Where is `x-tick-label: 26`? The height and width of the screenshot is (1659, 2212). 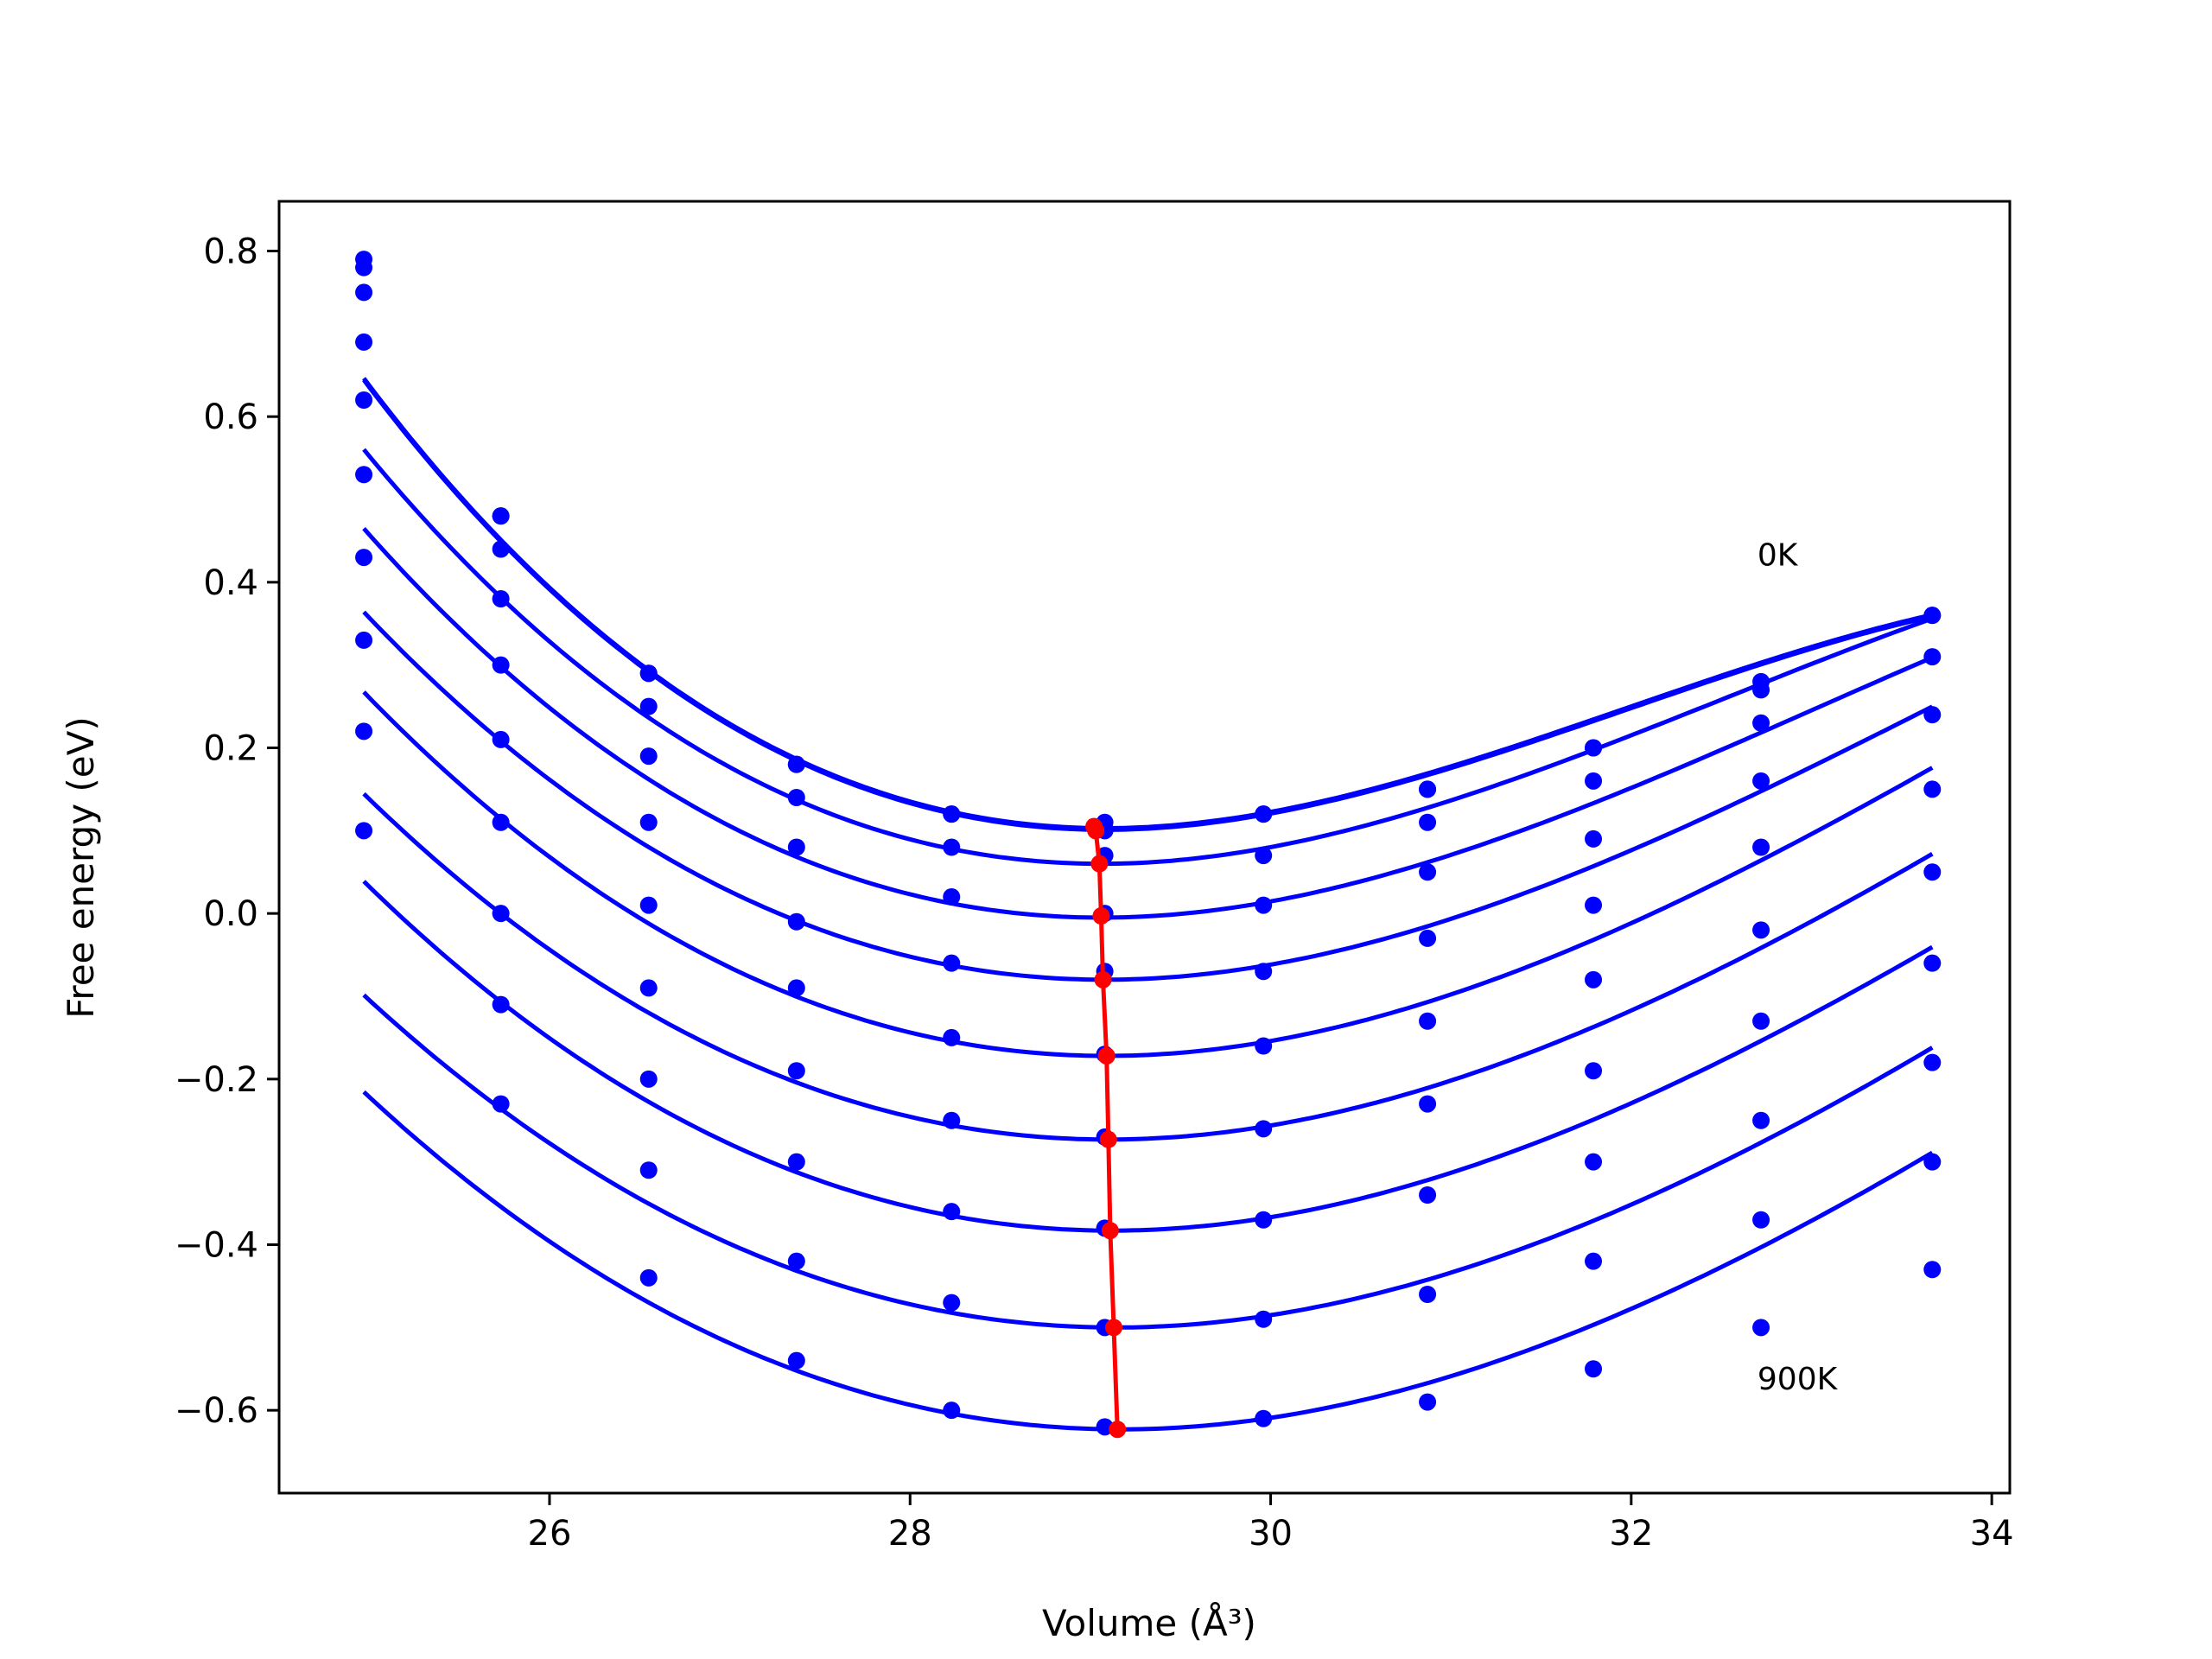
x-tick-label: 26 is located at coordinates (550, 1534).